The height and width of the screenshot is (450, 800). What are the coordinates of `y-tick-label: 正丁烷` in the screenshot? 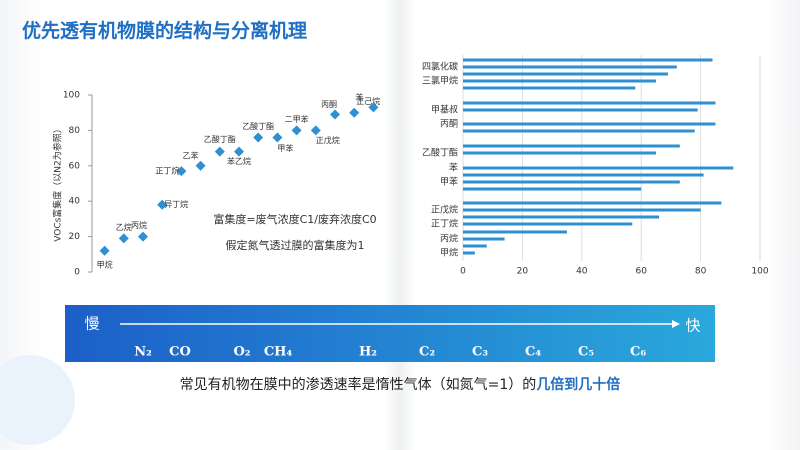 It's located at (444, 224).